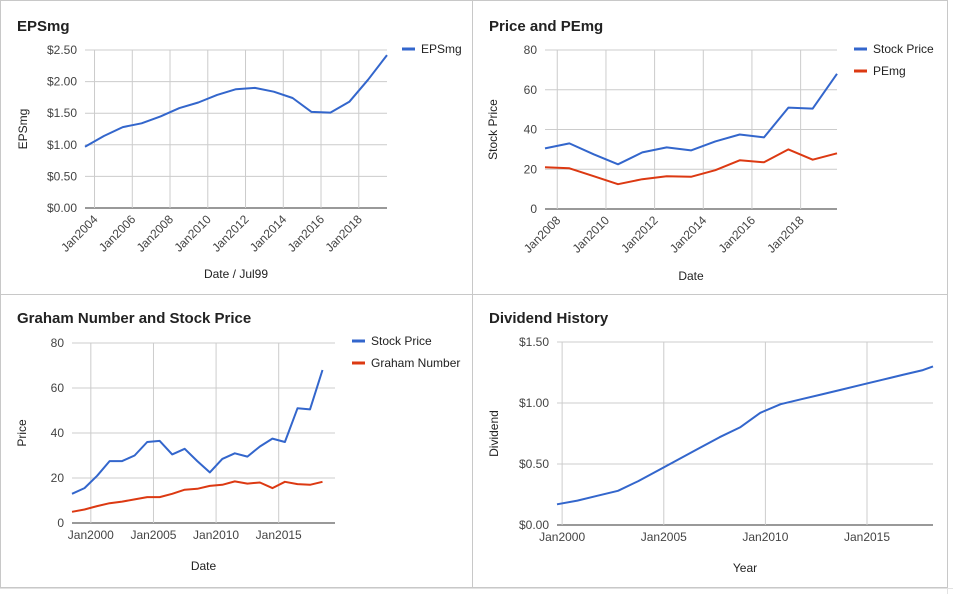 The image size is (953, 594). Describe the element at coordinates (62, 82) in the screenshot. I see `y-tick-label: $2.00` at that location.